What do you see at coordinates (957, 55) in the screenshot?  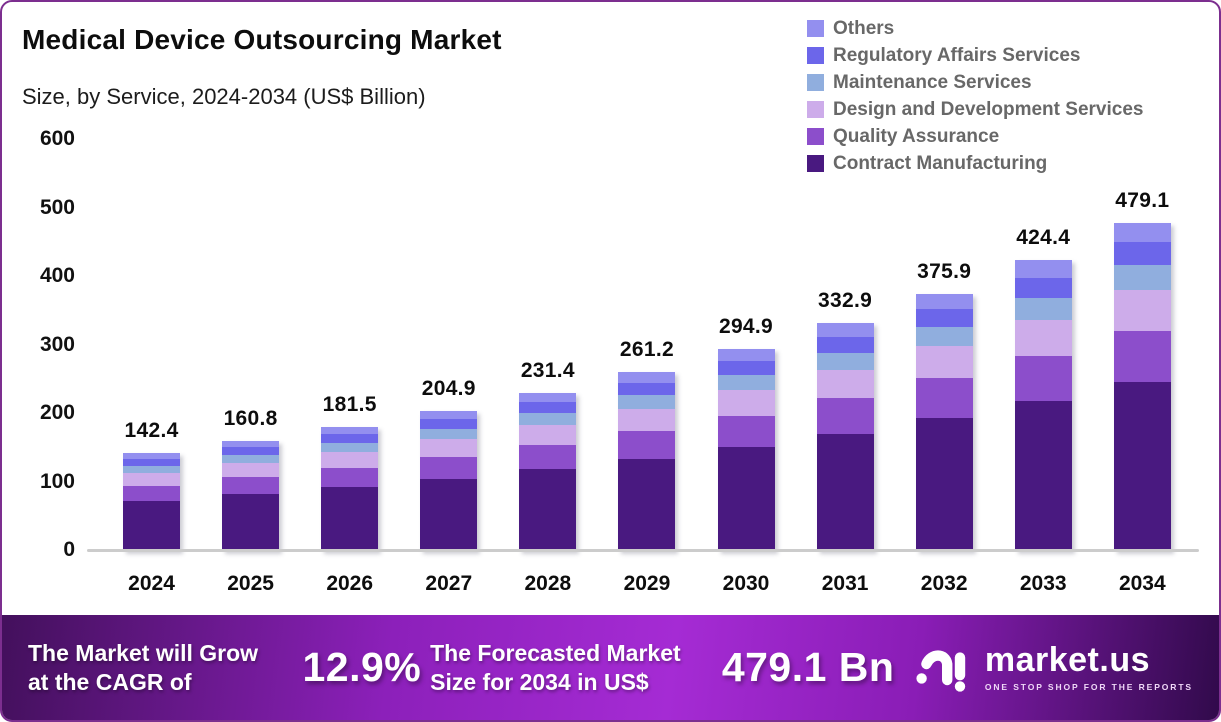 I see `legend-label: Regulatory Affairs Services` at bounding box center [957, 55].